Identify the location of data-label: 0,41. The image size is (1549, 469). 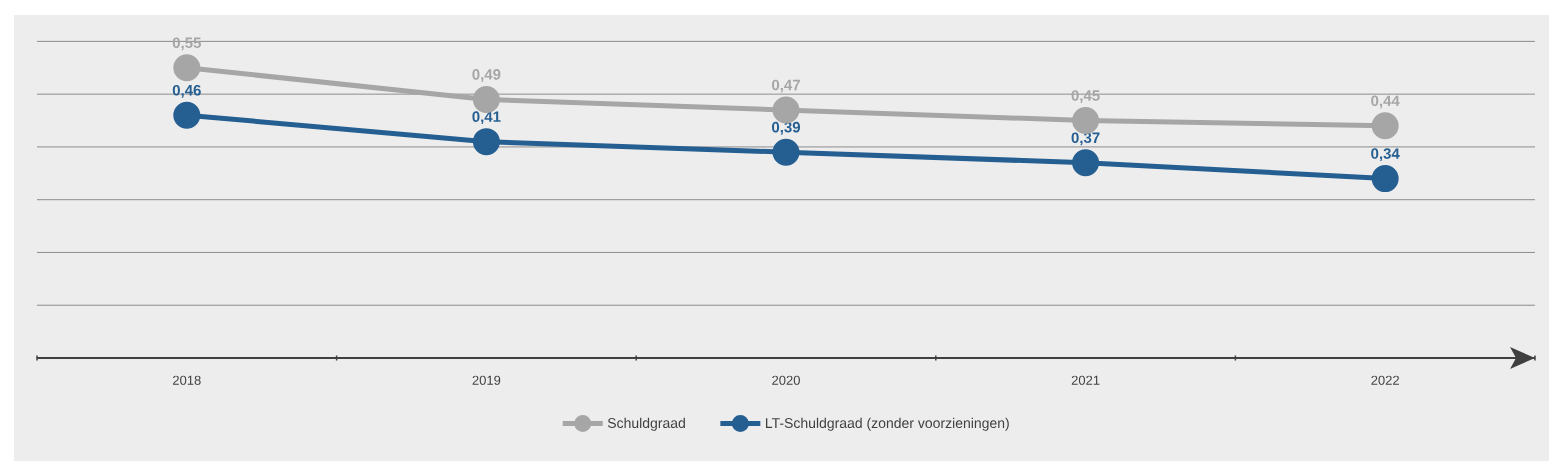
(486, 118).